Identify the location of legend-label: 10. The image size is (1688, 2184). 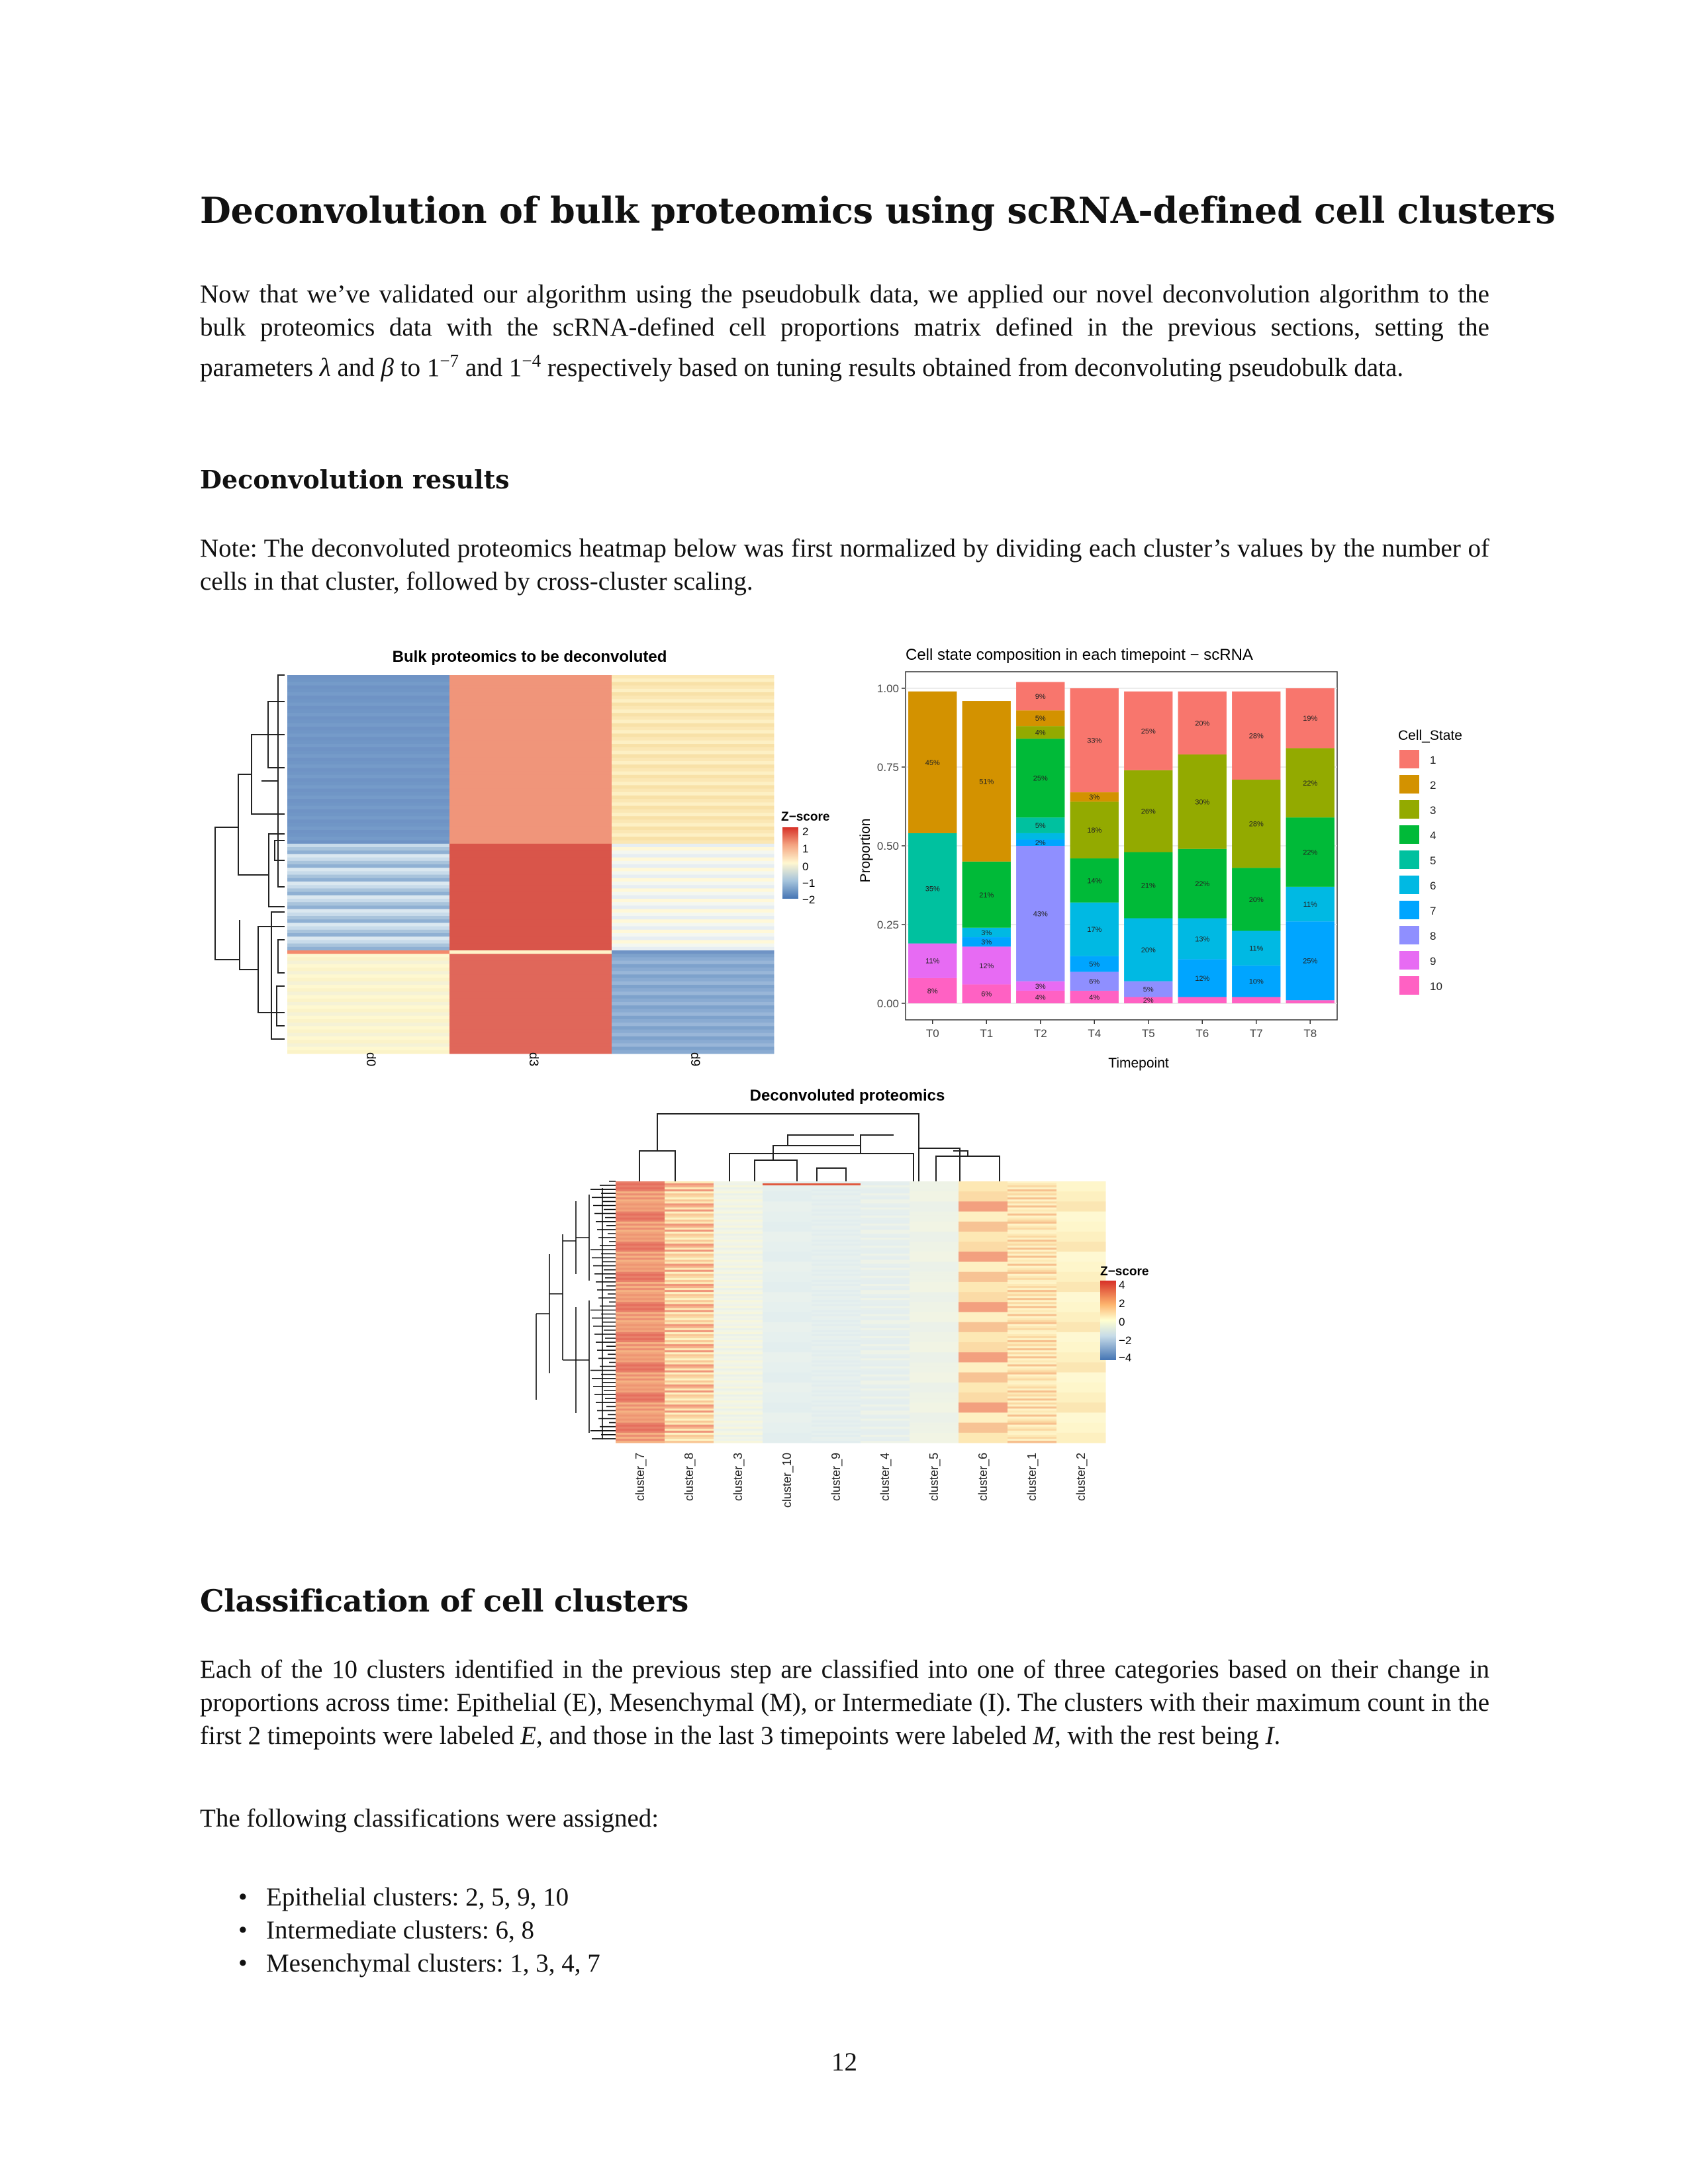
(1436, 987).